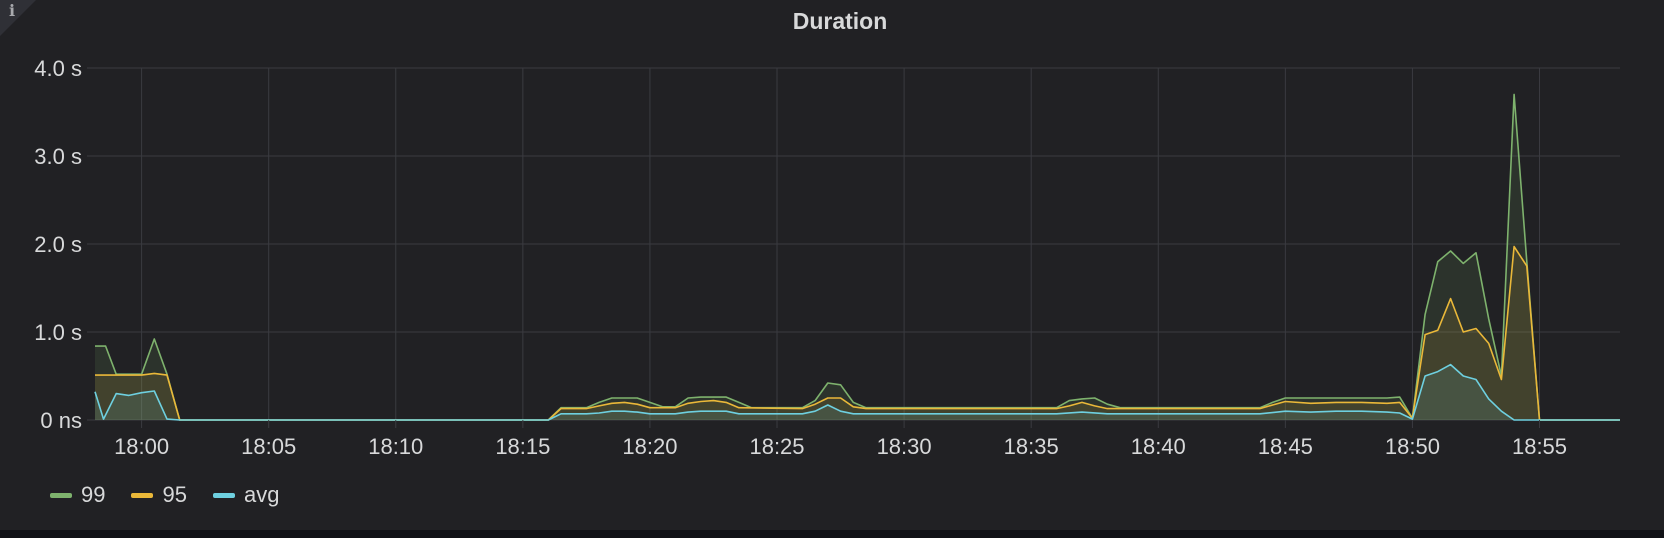 The width and height of the screenshot is (1664, 538). Describe the element at coordinates (58, 244) in the screenshot. I see `y-tick-label: 2.0 s` at that location.